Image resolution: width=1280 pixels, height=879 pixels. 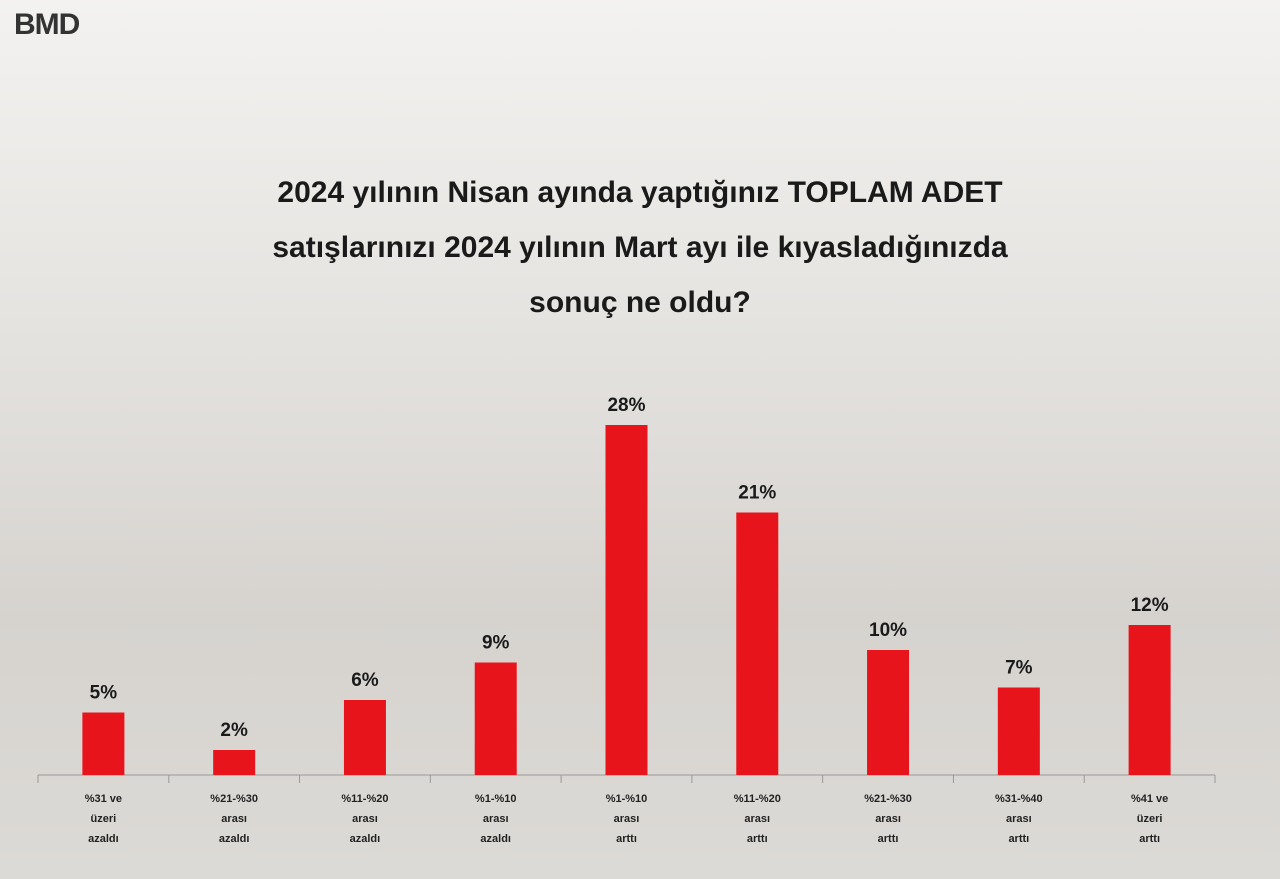 What do you see at coordinates (104, 693) in the screenshot?
I see `value-label: 5%` at bounding box center [104, 693].